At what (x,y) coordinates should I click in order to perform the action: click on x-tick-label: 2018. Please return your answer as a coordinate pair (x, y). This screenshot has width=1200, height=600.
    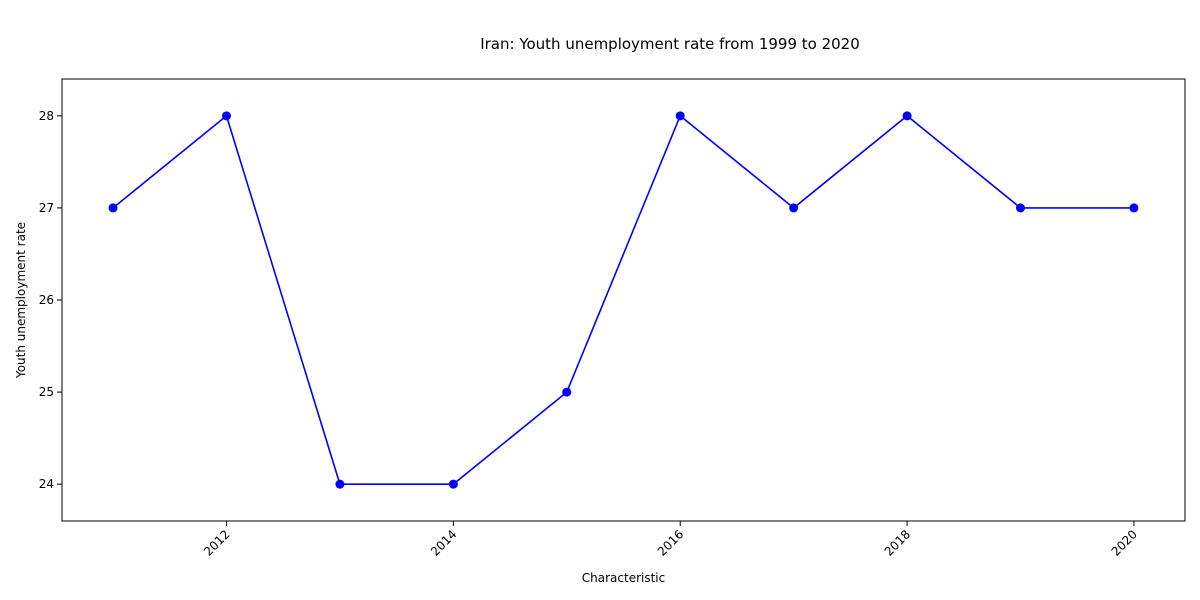
    Looking at the image, I should click on (897, 542).